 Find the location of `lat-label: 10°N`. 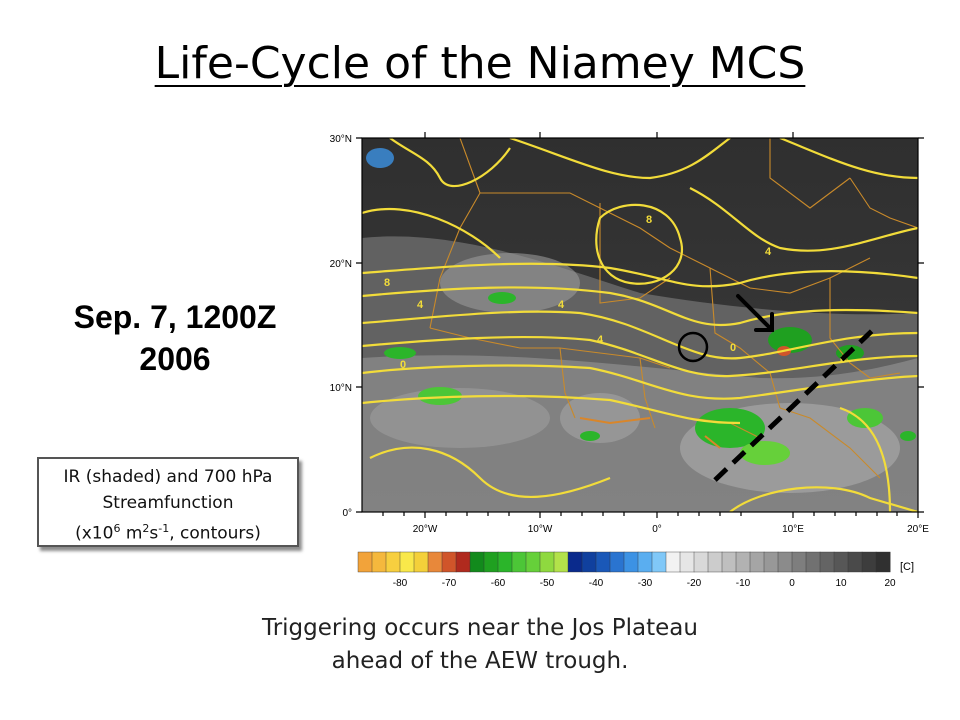

lat-label: 10°N is located at coordinates (341, 388).